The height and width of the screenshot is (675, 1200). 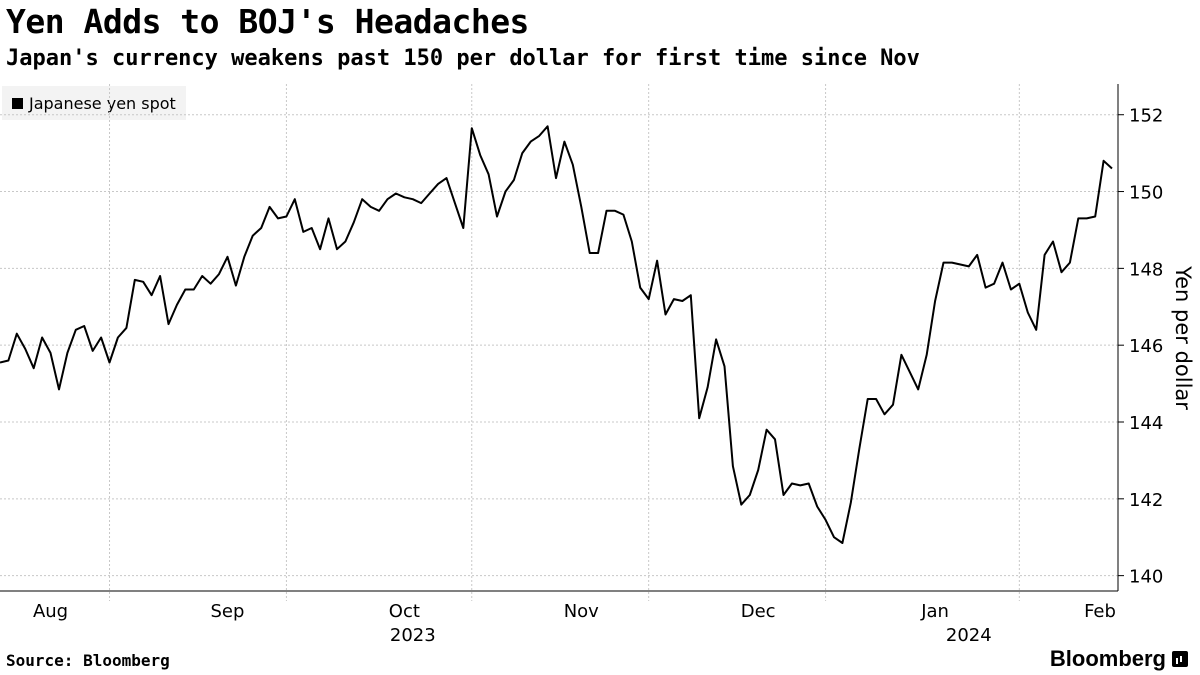 What do you see at coordinates (1146, 500) in the screenshot?
I see `y-tick-label: 142` at bounding box center [1146, 500].